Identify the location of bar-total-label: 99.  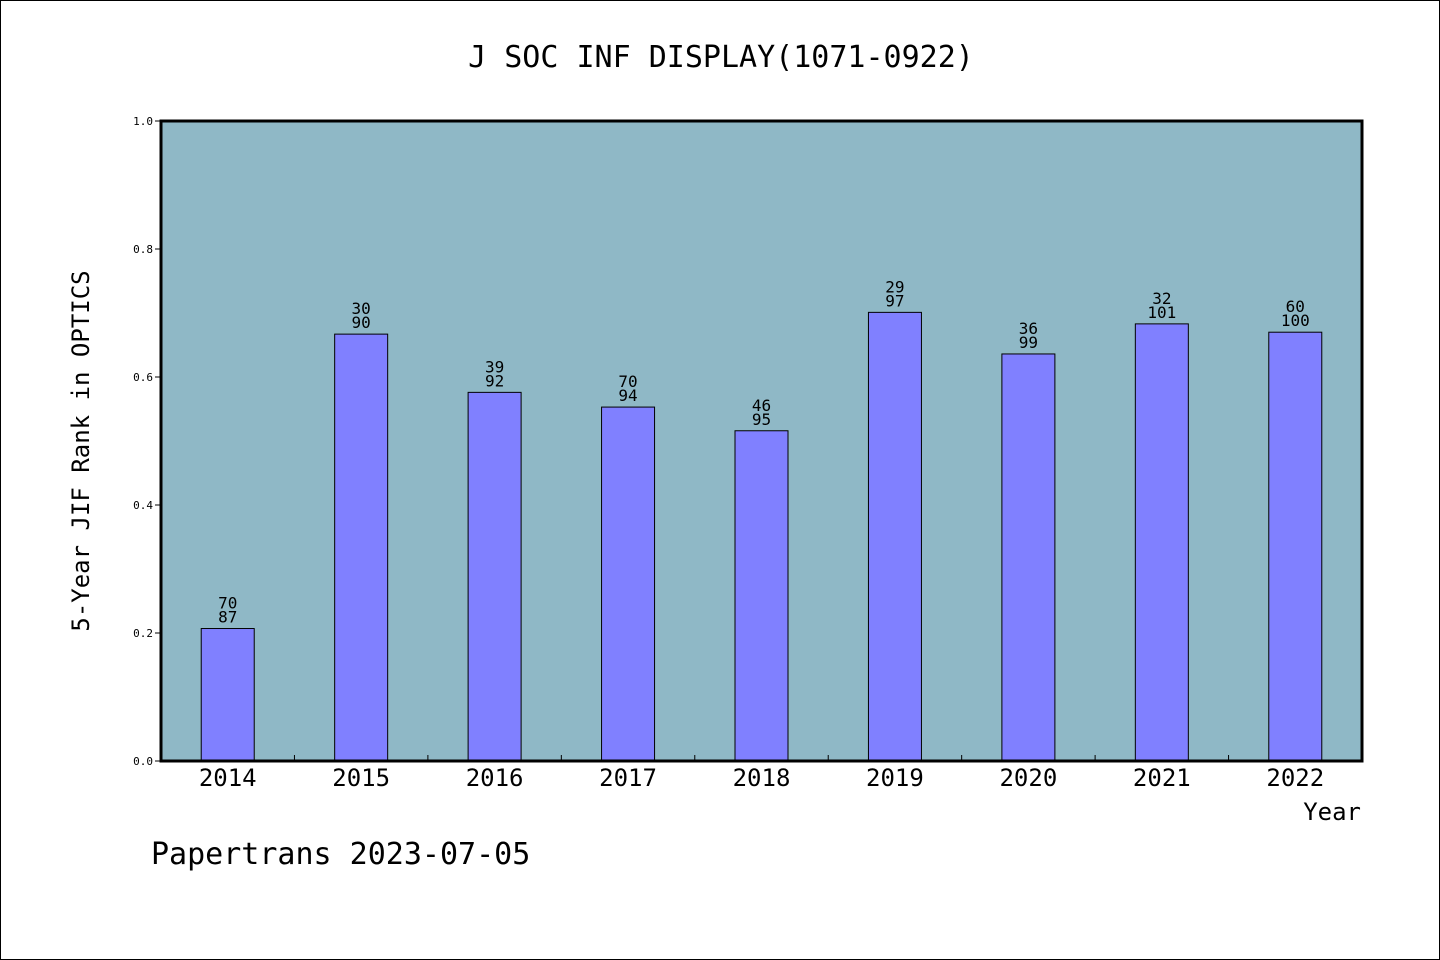
(1028, 342).